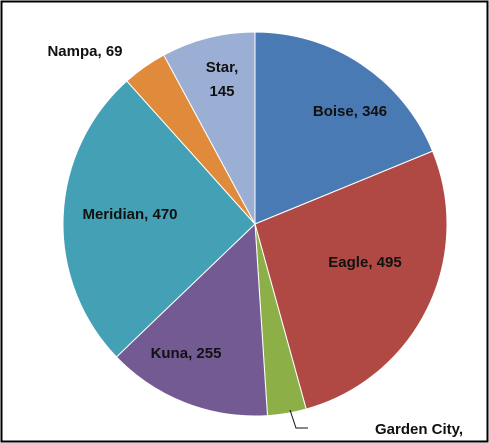 The height and width of the screenshot is (443, 489). What do you see at coordinates (350, 111) in the screenshot?
I see `data-label: Boise, 346` at bounding box center [350, 111].